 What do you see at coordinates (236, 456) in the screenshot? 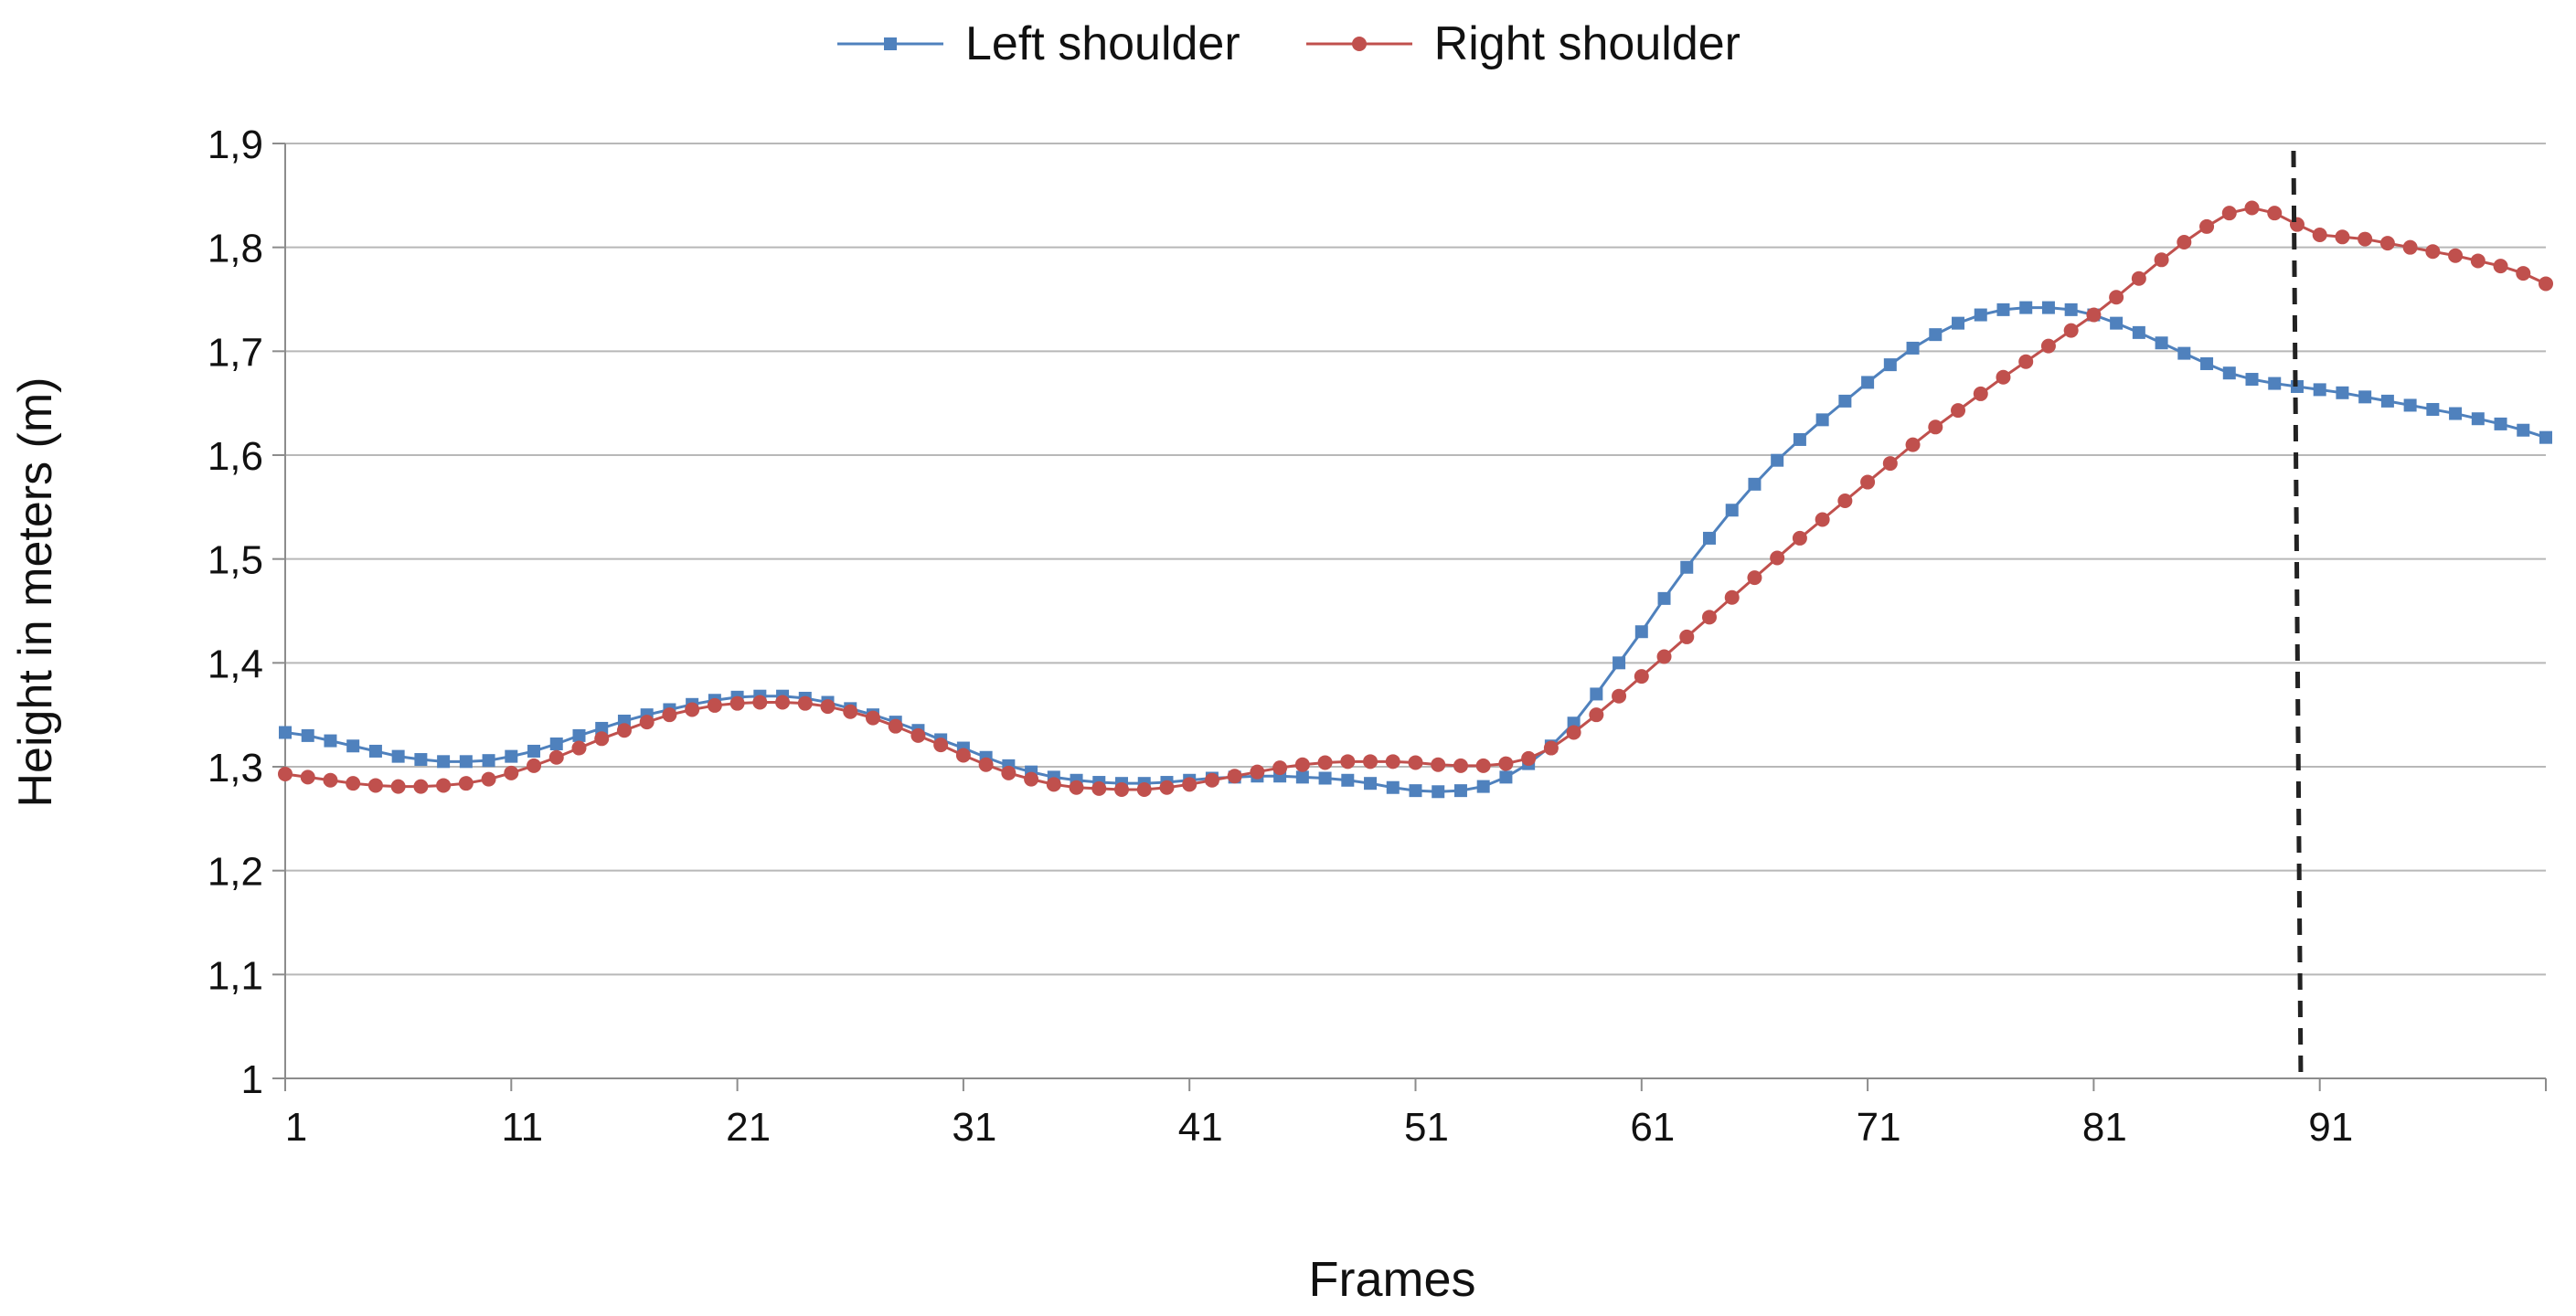
I see `y-tick-label: 1,6` at bounding box center [236, 456].